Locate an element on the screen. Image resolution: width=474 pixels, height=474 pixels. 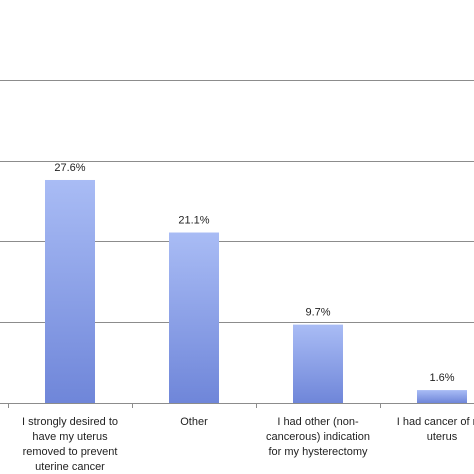
data-label-1: 27.6% is located at coordinates (69, 168).